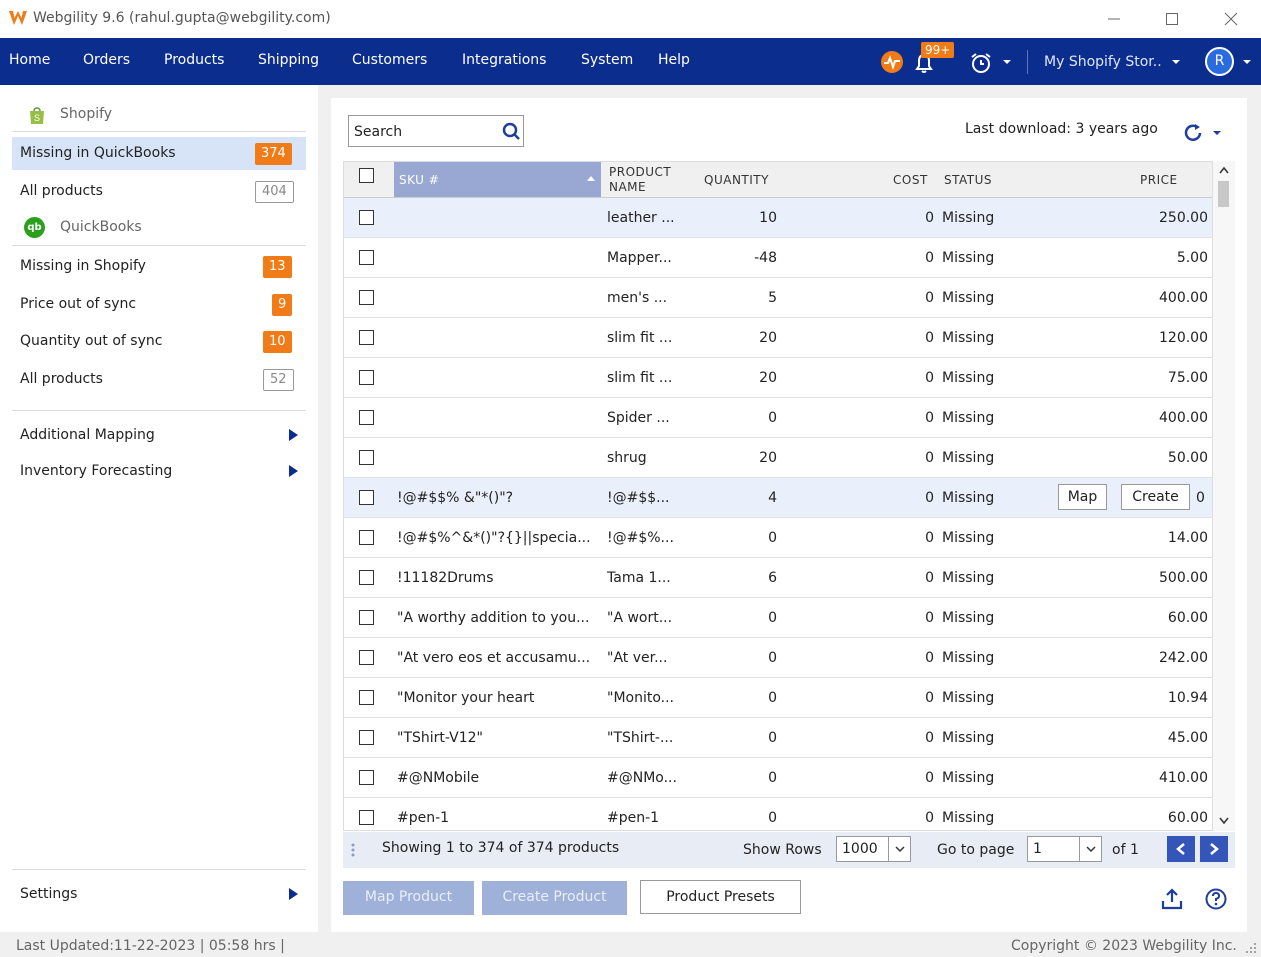 The height and width of the screenshot is (957, 1261). I want to click on quantity-cell: 0, so click(772, 738).